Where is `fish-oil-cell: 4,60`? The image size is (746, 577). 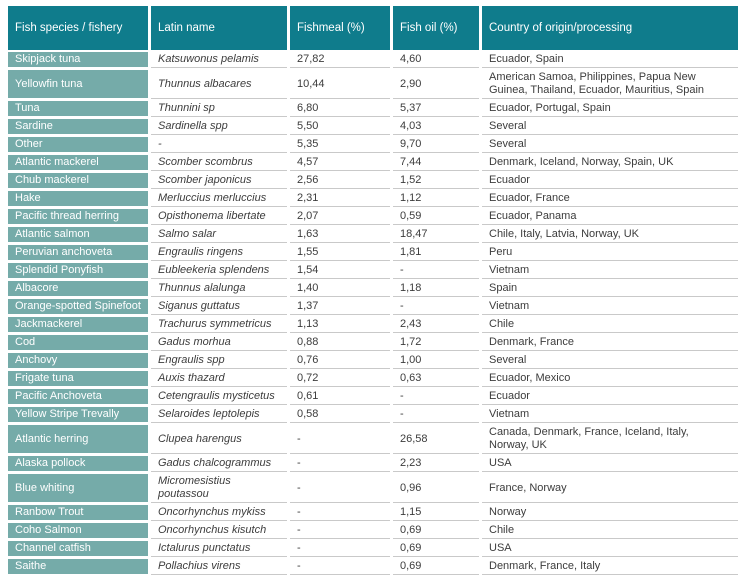
fish-oil-cell: 4,60 is located at coordinates (436, 60).